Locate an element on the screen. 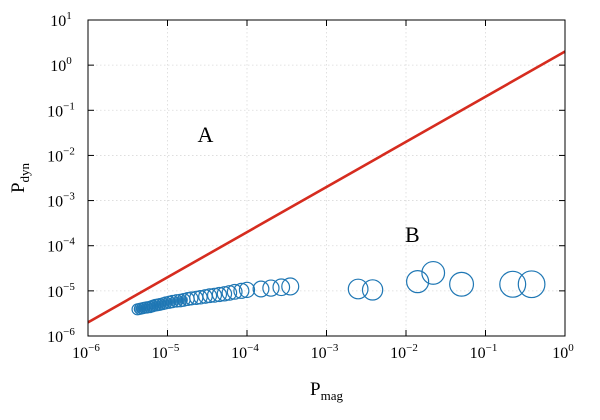 Image resolution: width=600 pixels, height=420 pixels. region-labels: AB is located at coordinates (308, 184).